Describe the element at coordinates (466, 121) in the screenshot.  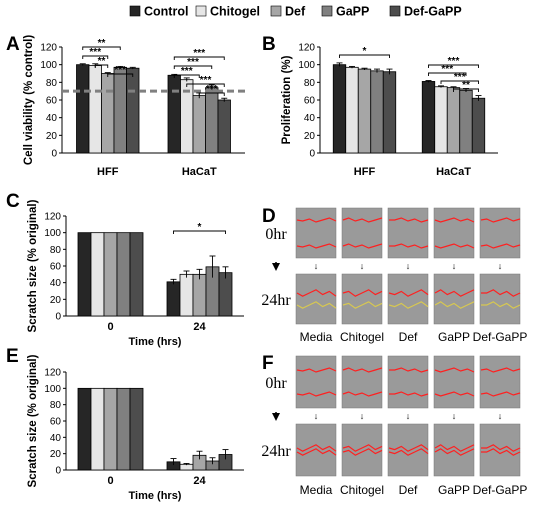
I see `bar-gapp-hacat` at that location.